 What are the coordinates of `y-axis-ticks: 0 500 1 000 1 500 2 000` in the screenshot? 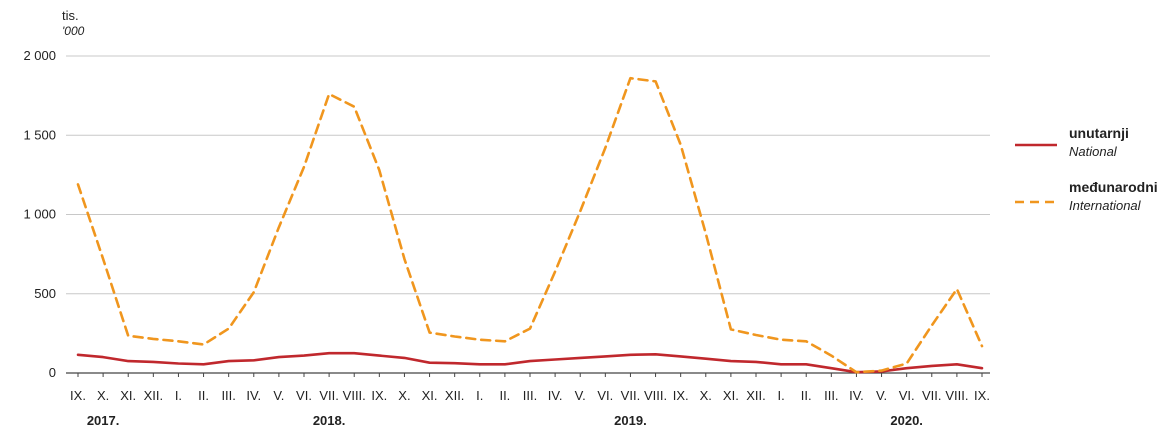 It's located at (39, 214).